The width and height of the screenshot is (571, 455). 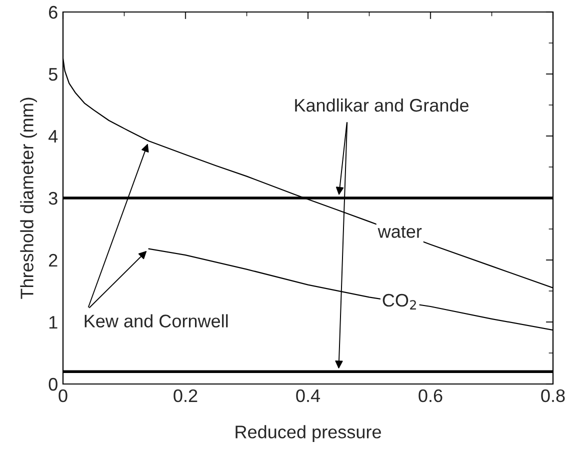 What do you see at coordinates (308, 395) in the screenshot?
I see `x-tick-label: 0.4` at bounding box center [308, 395].